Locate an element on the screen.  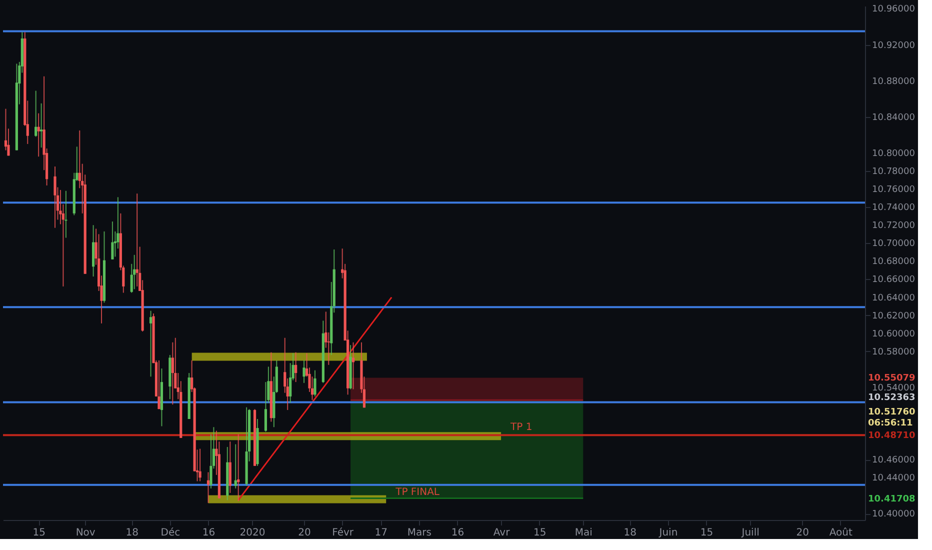
y-tick-label: 10.44000 is located at coordinates (894, 479).